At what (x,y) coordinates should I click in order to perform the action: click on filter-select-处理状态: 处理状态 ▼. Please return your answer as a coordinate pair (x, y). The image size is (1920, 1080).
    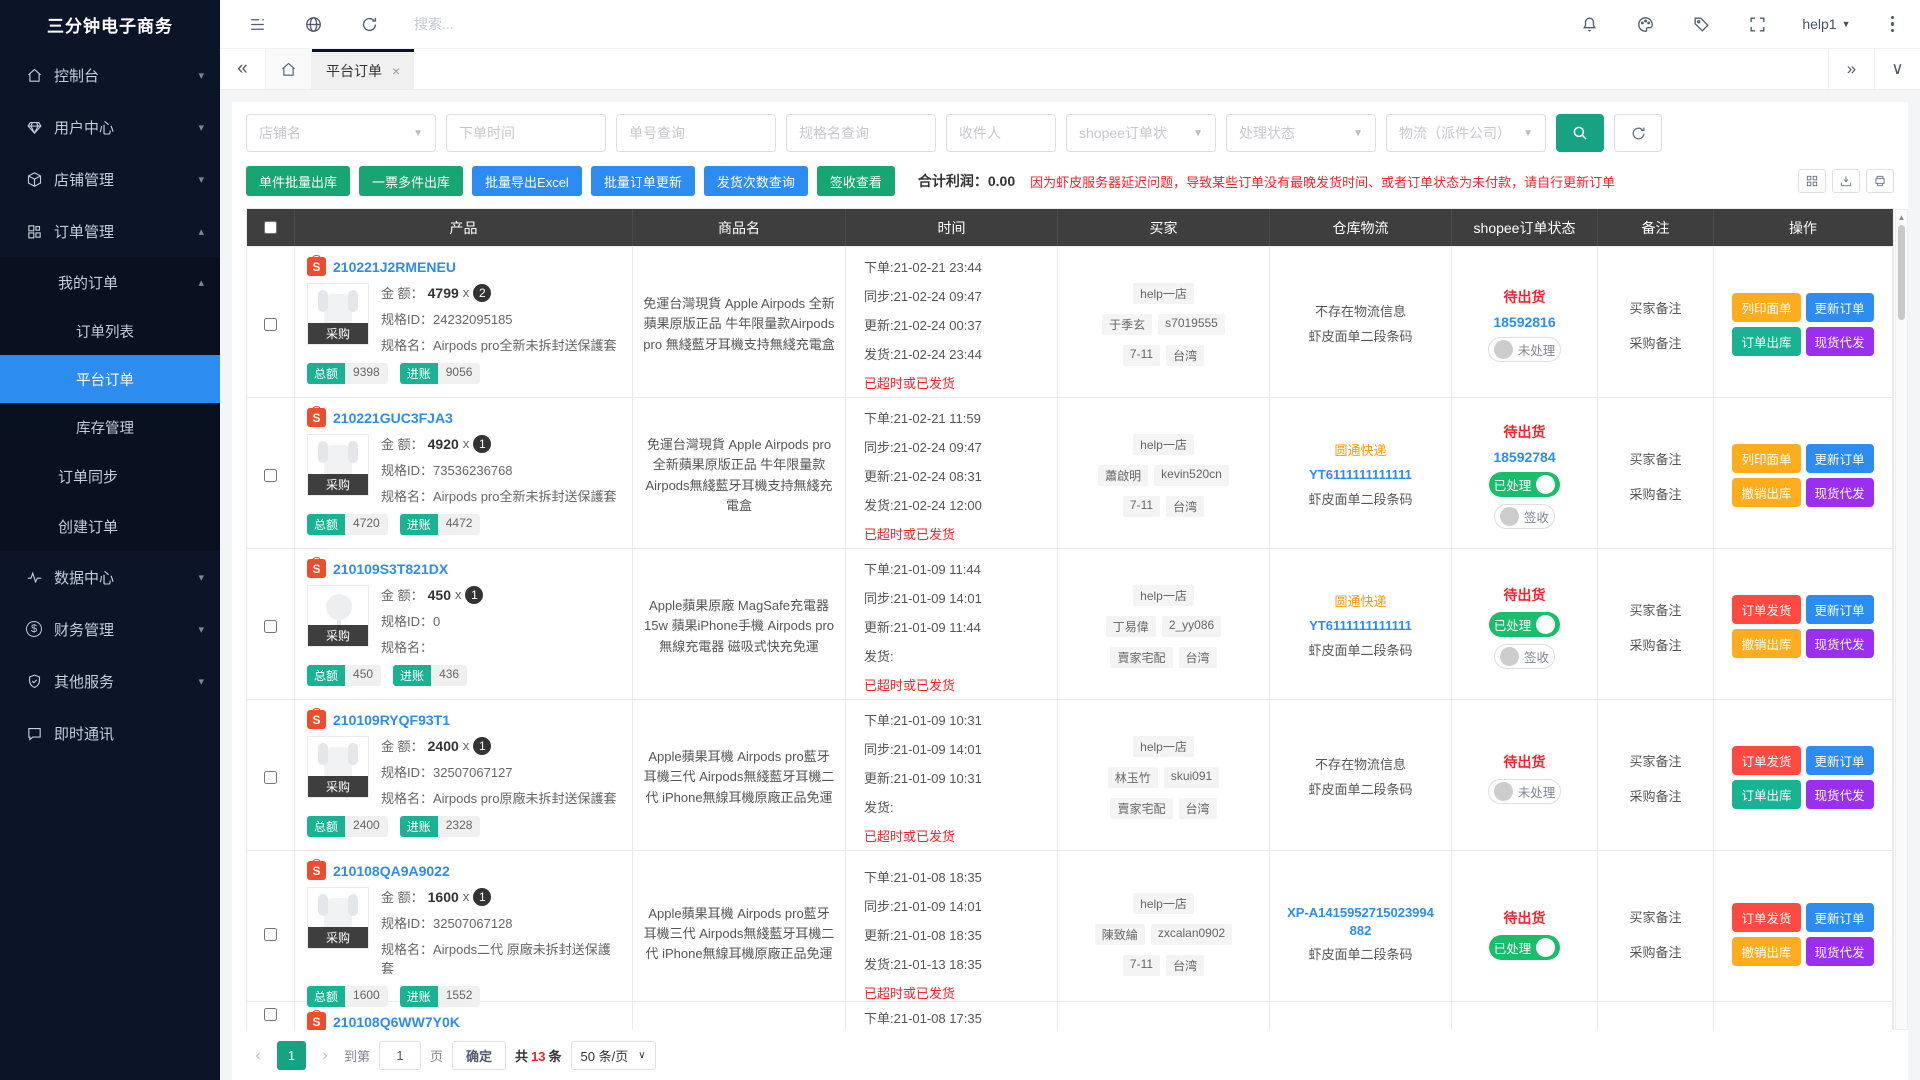
    Looking at the image, I should click on (1301, 133).